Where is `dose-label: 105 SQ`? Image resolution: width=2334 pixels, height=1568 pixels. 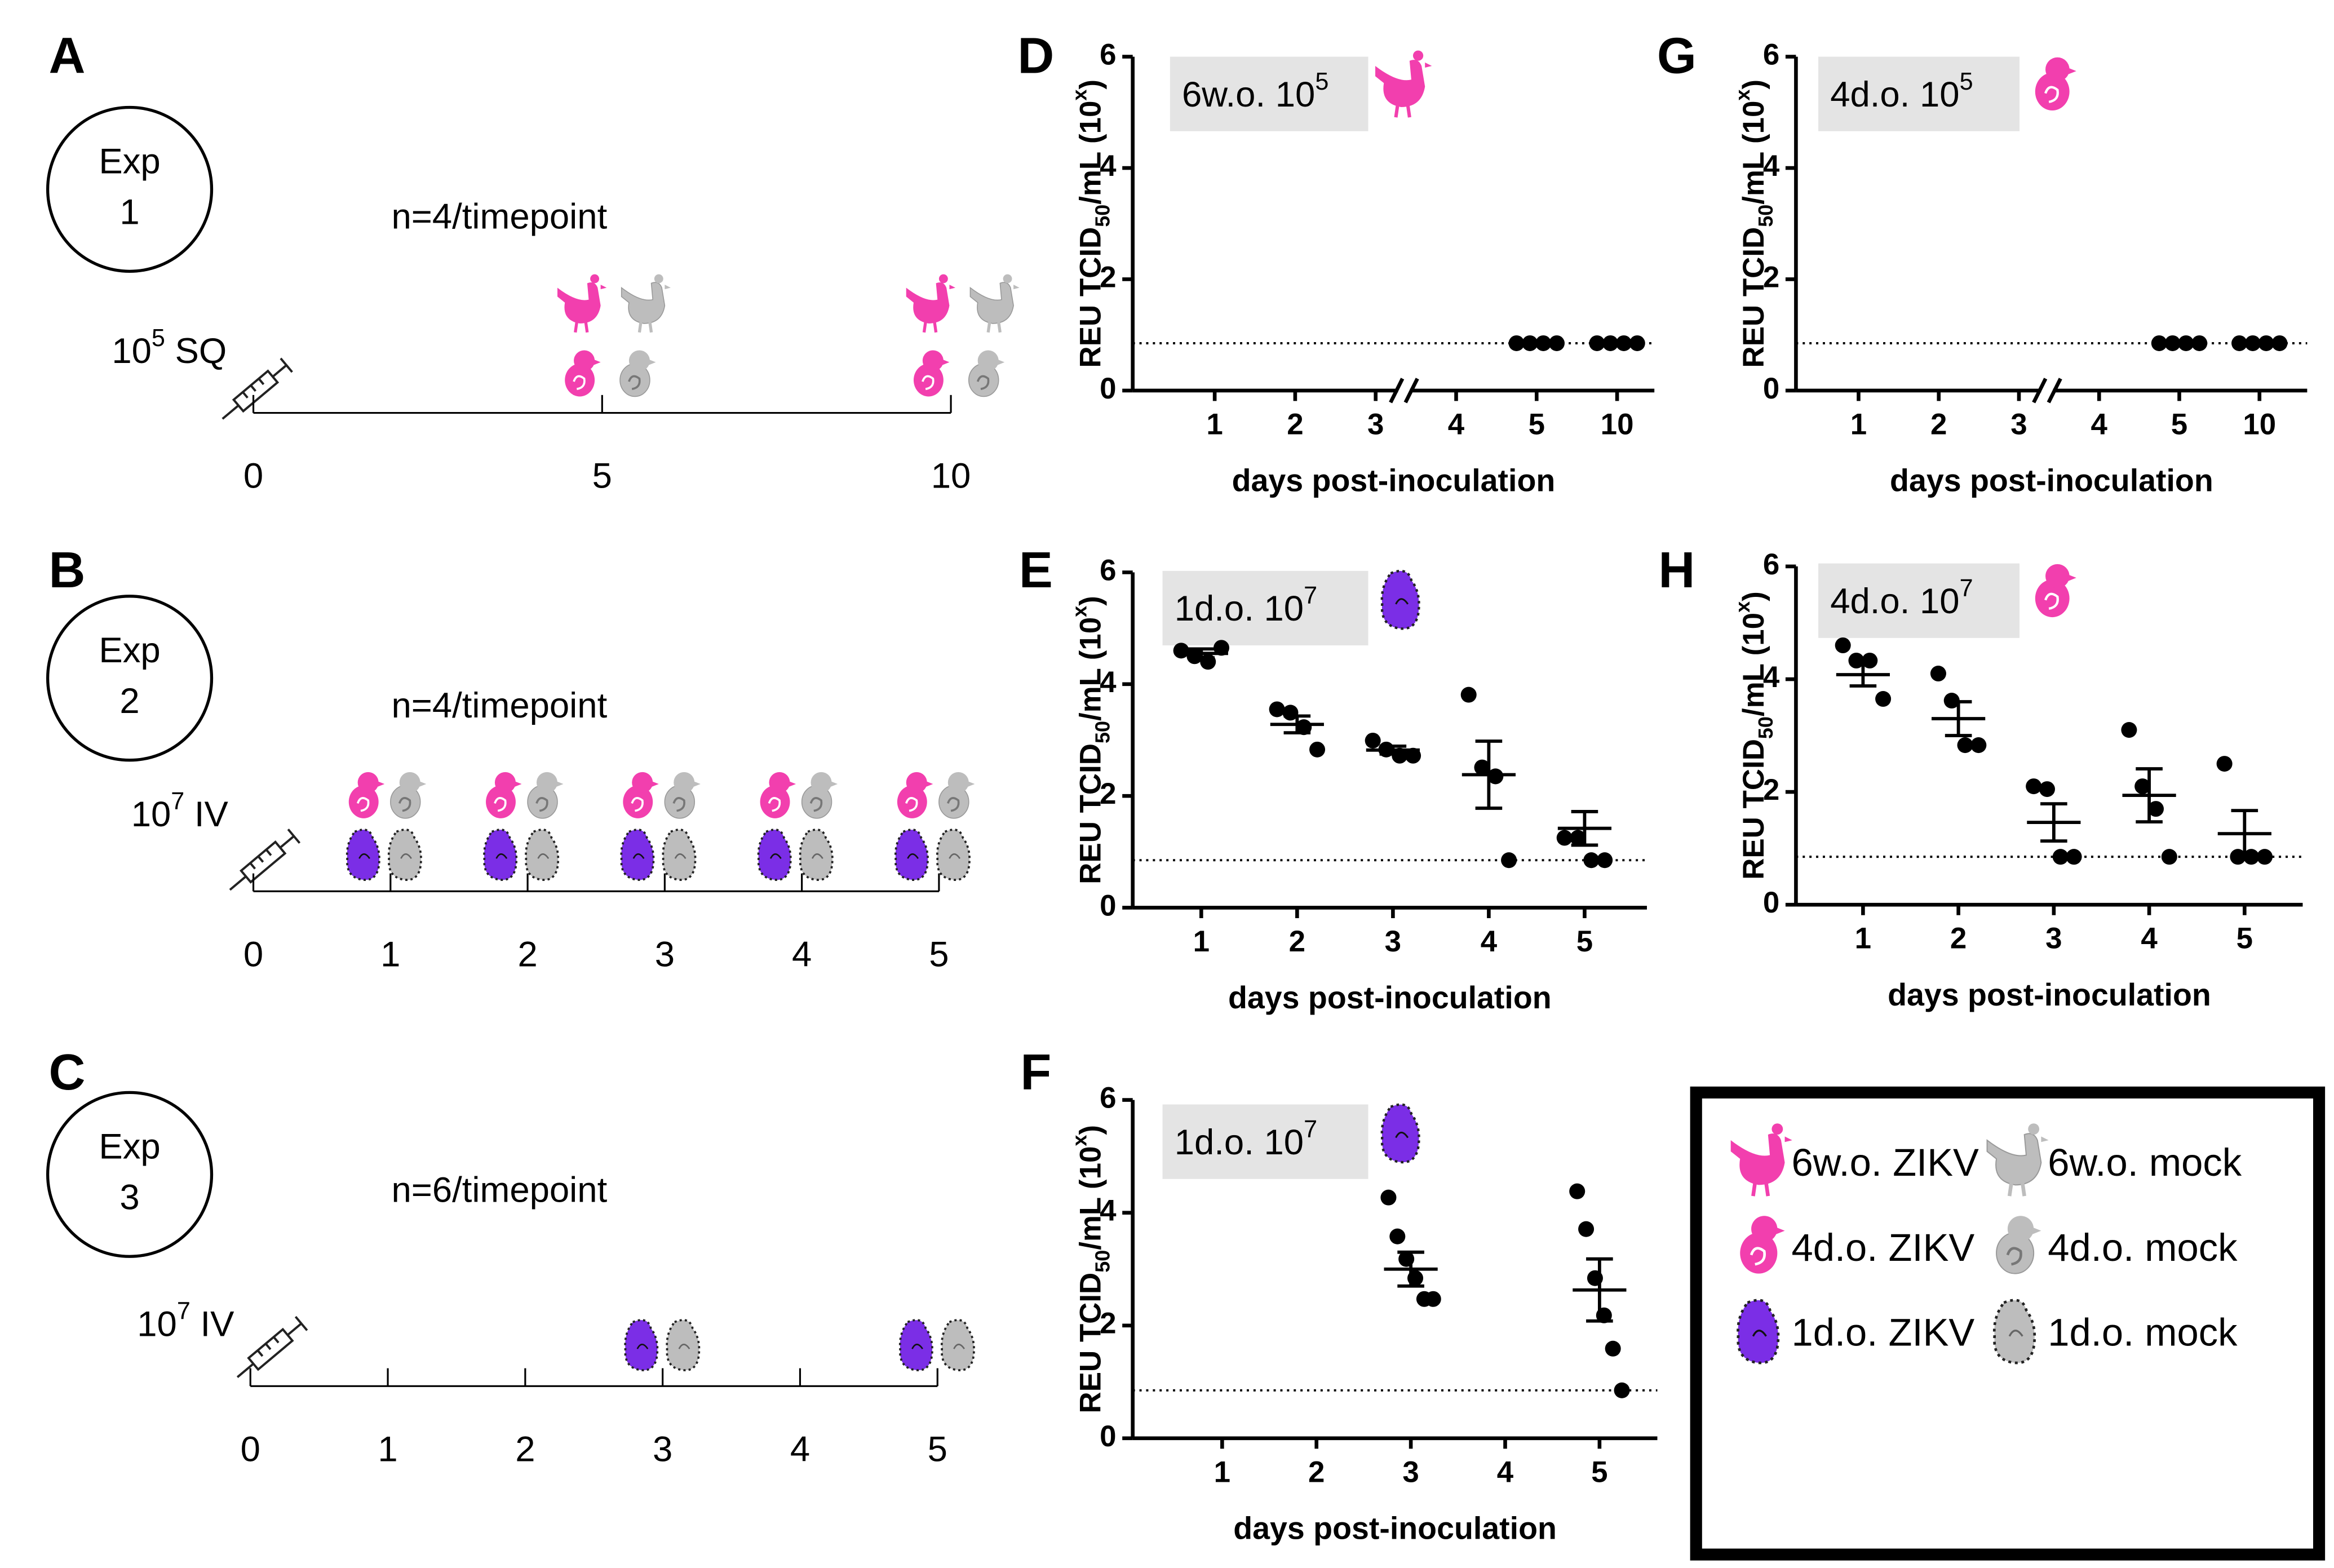
dose-label: 105 SQ is located at coordinates (169, 348).